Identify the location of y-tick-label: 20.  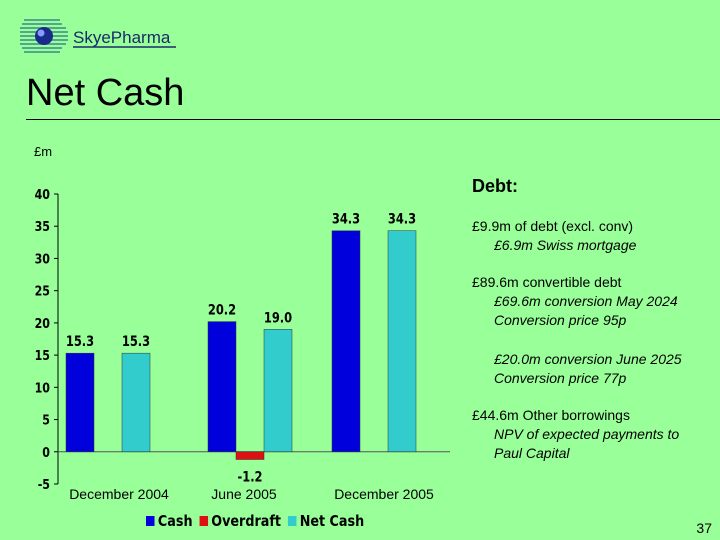
(42, 323).